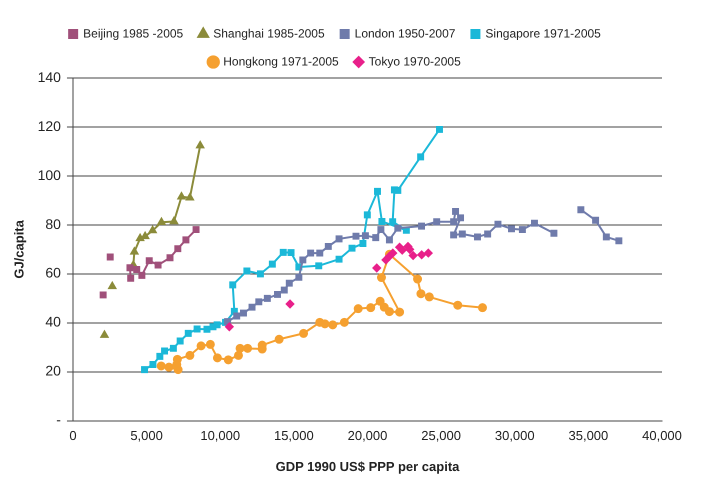  Describe the element at coordinates (662, 436) in the screenshot. I see `x-tick-label: 40,000` at that location.